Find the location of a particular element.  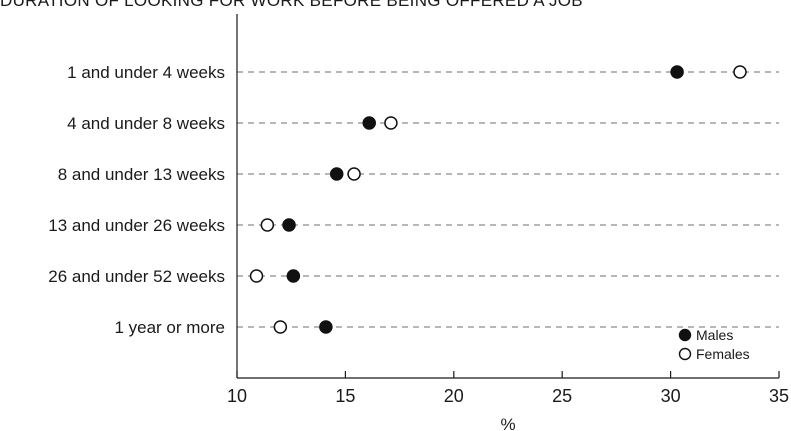

legend-marker-females is located at coordinates (685, 354).